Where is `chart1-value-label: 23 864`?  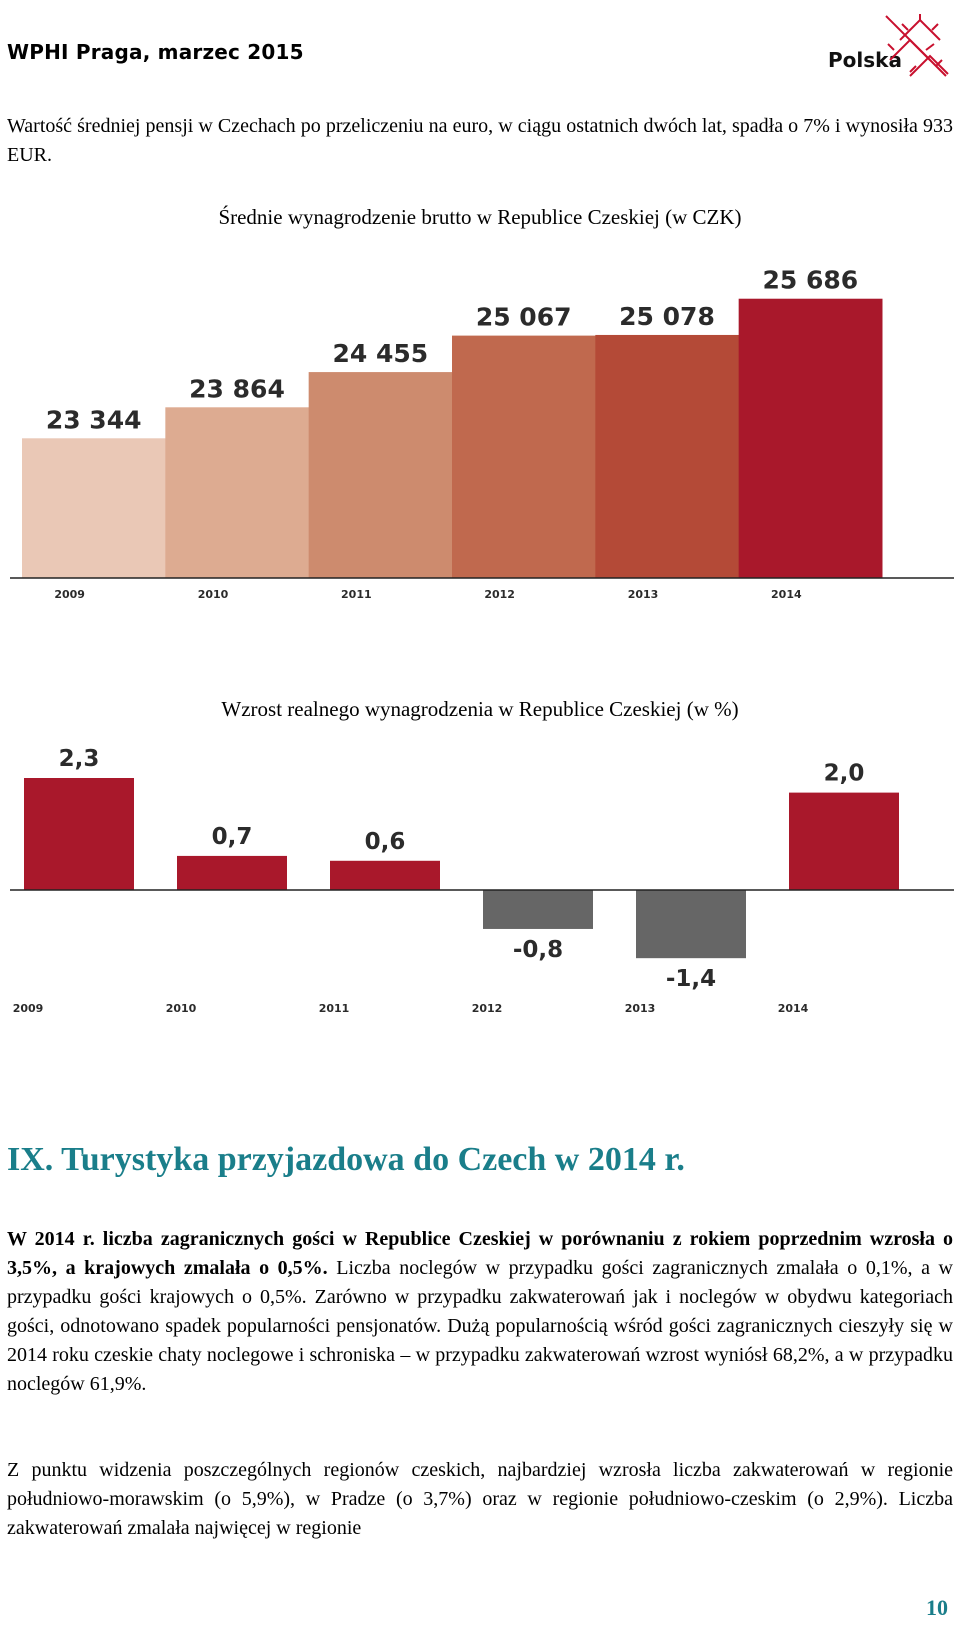
chart1-value-label: 23 864 is located at coordinates (237, 388).